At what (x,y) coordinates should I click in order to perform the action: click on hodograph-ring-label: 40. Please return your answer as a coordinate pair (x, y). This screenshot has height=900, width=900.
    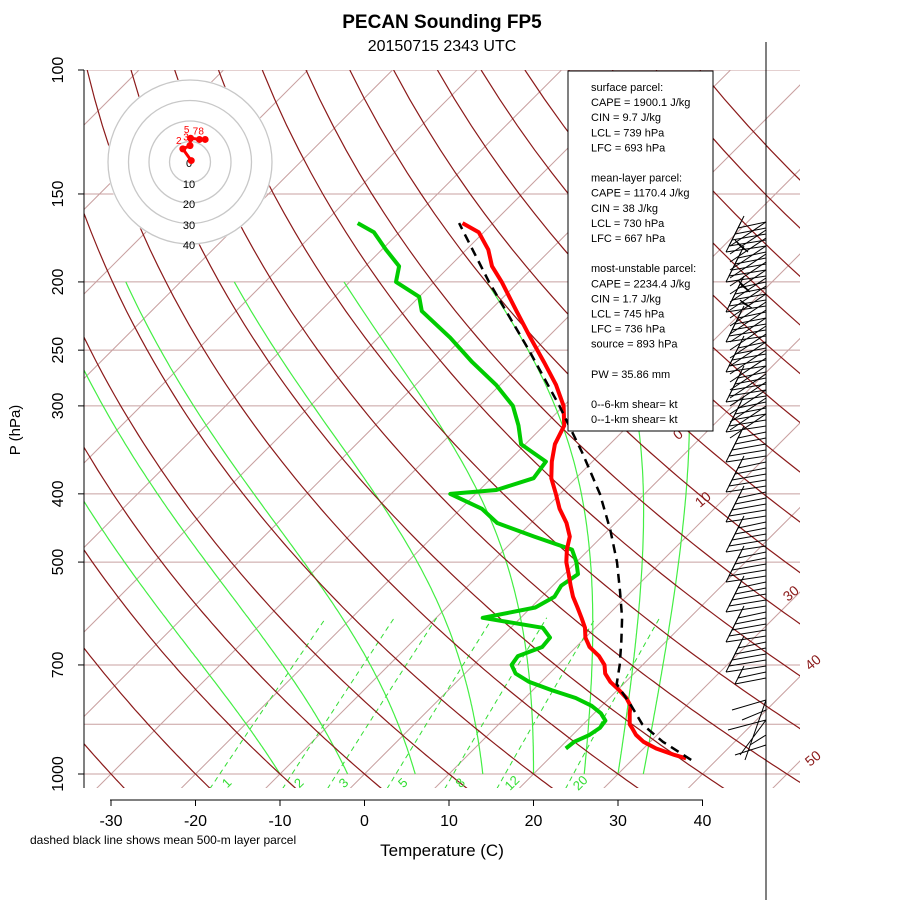
    Looking at the image, I should click on (189, 246).